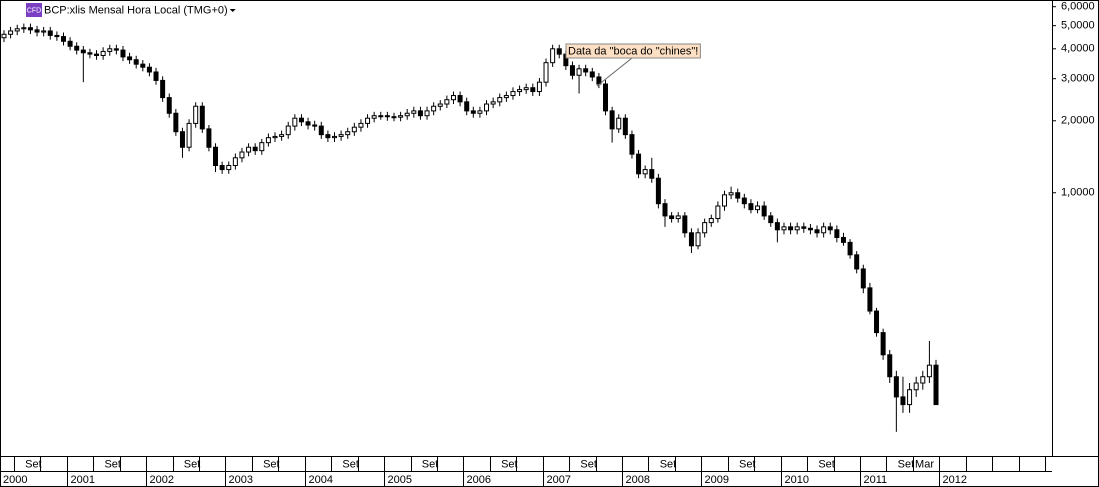 The height and width of the screenshot is (487, 1099). What do you see at coordinates (924, 464) in the screenshot?
I see `x-tick-label: Mar` at bounding box center [924, 464].